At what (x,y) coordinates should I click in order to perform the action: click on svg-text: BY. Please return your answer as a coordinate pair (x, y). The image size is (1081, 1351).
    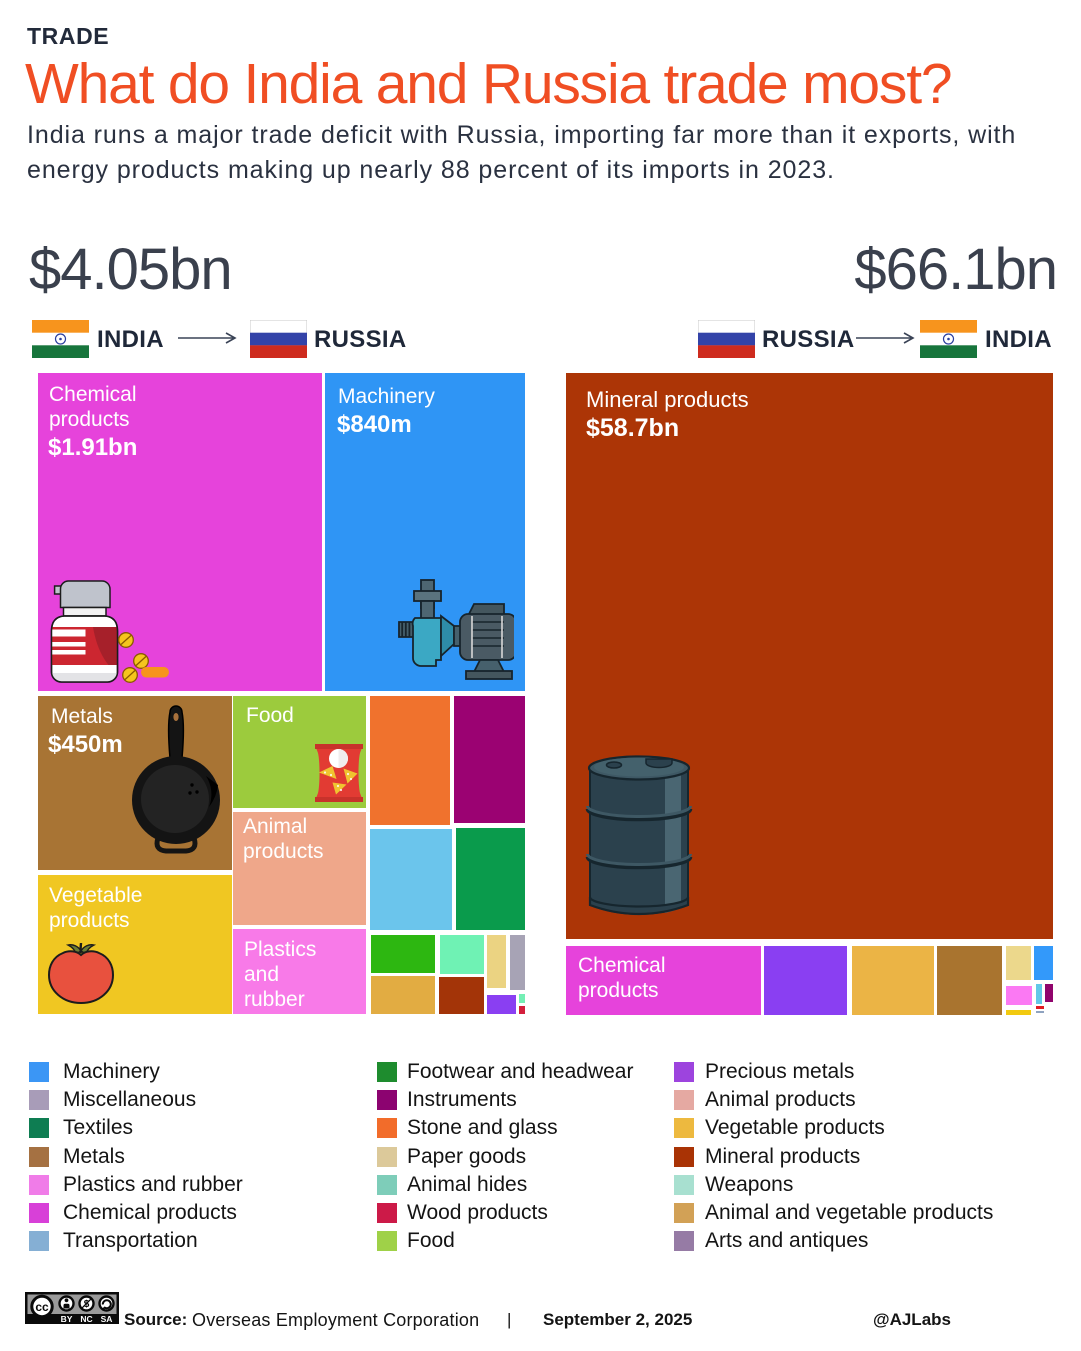
    Looking at the image, I should click on (67, 1319).